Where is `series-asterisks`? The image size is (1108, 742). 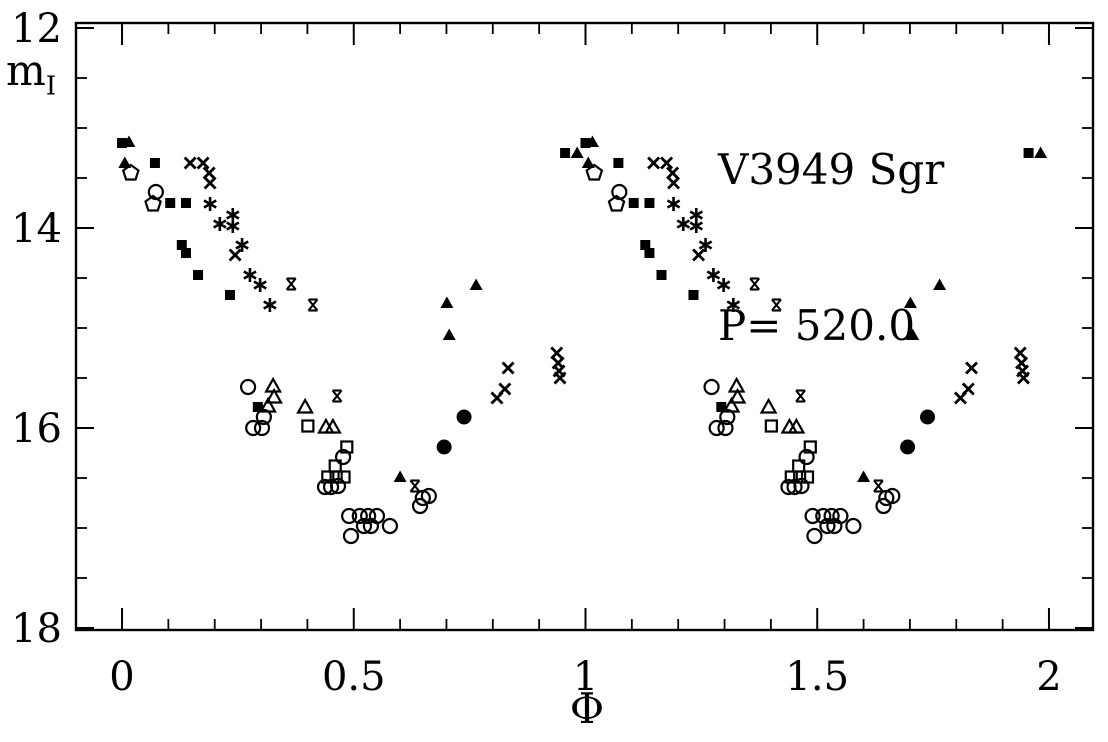 series-asterisks is located at coordinates (472, 254).